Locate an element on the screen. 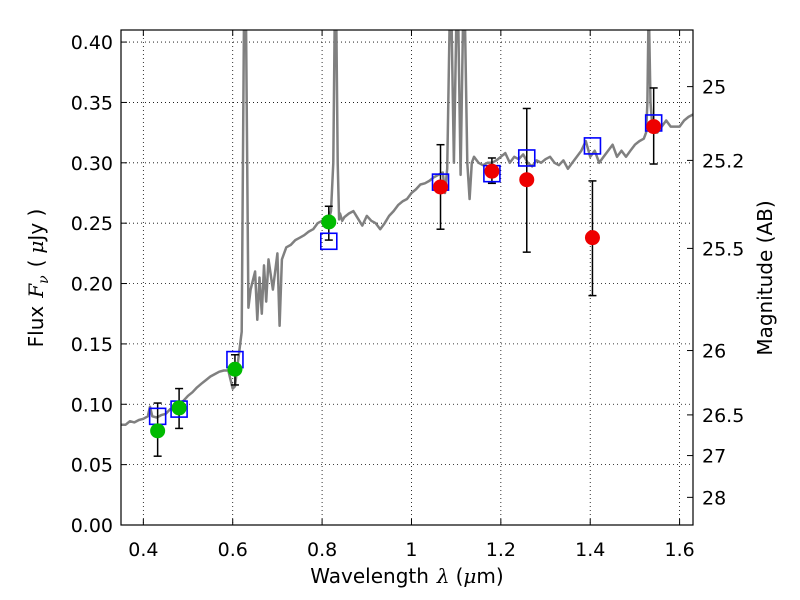 This screenshot has width=800, height=600. y2-tick-label: 25.5 is located at coordinates (723, 249).